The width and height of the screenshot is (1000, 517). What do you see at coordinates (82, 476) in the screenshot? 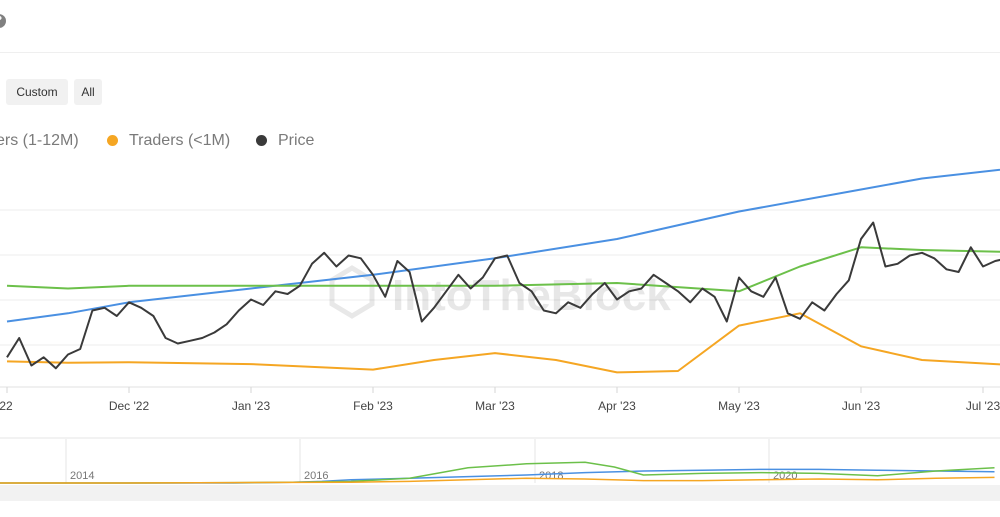
I see `navigator-tick-label: 2014` at bounding box center [82, 476].